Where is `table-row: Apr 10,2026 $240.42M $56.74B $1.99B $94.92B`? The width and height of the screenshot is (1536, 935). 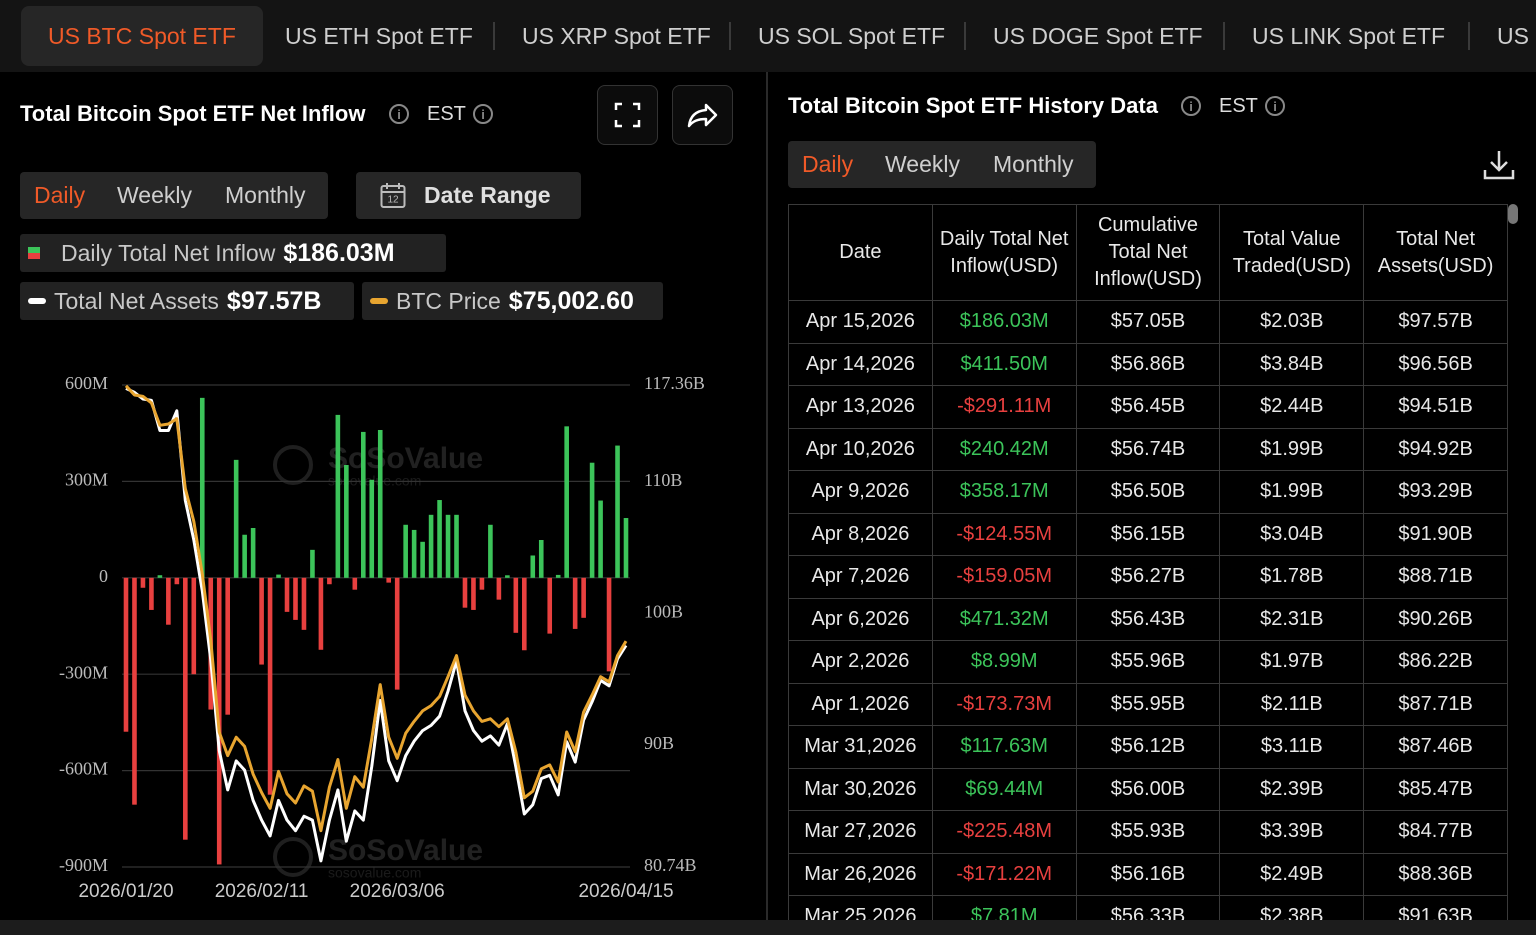
table-row: Apr 10,2026 $240.42M $56.74B $1.99B $94.92B is located at coordinates (1148, 449).